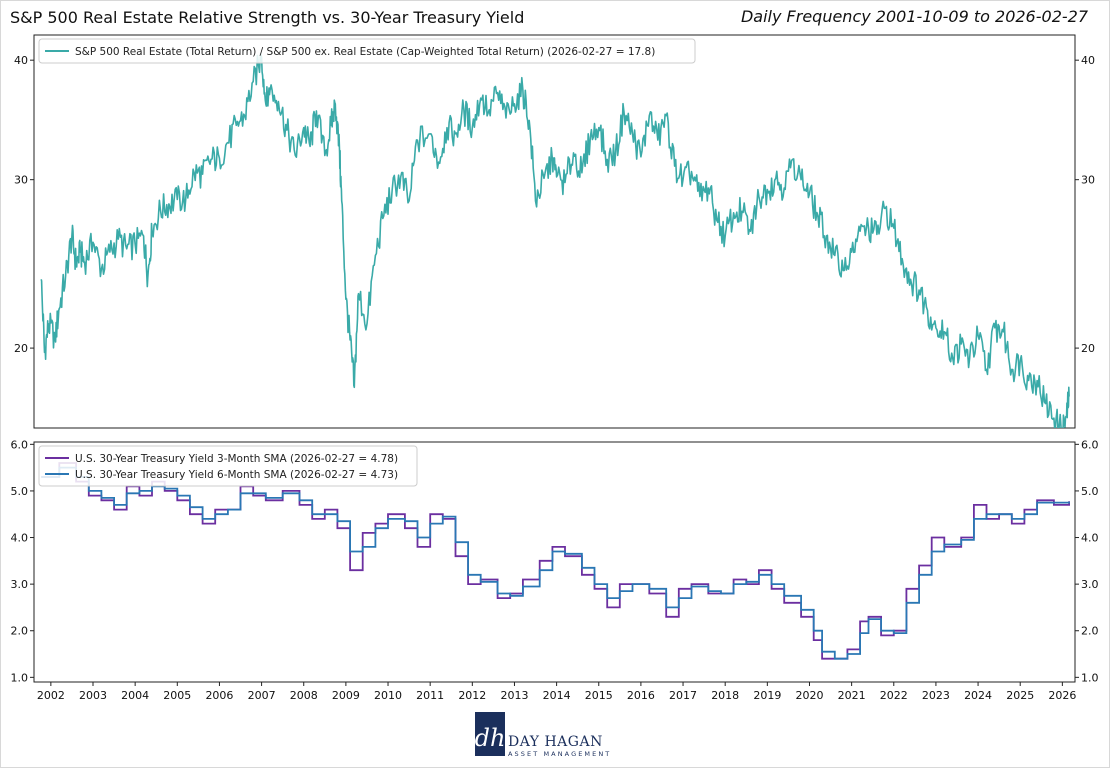 The image size is (1110, 768). I want to click on xtick-label: 2014, so click(557, 695).